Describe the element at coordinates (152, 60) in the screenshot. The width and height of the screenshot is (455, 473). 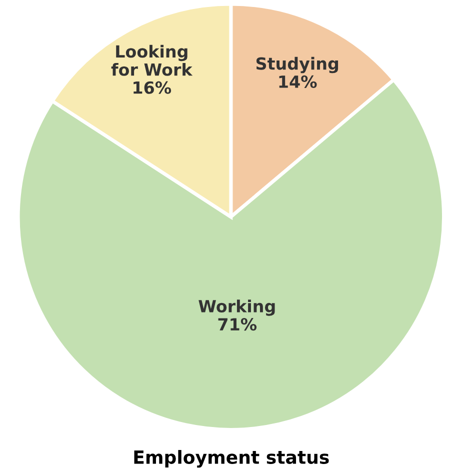
I see `slice-label: Looking for Work` at that location.